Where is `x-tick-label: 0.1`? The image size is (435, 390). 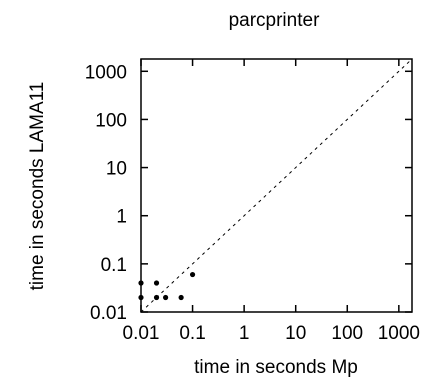
x-tick-label: 0.1 is located at coordinates (192, 333).